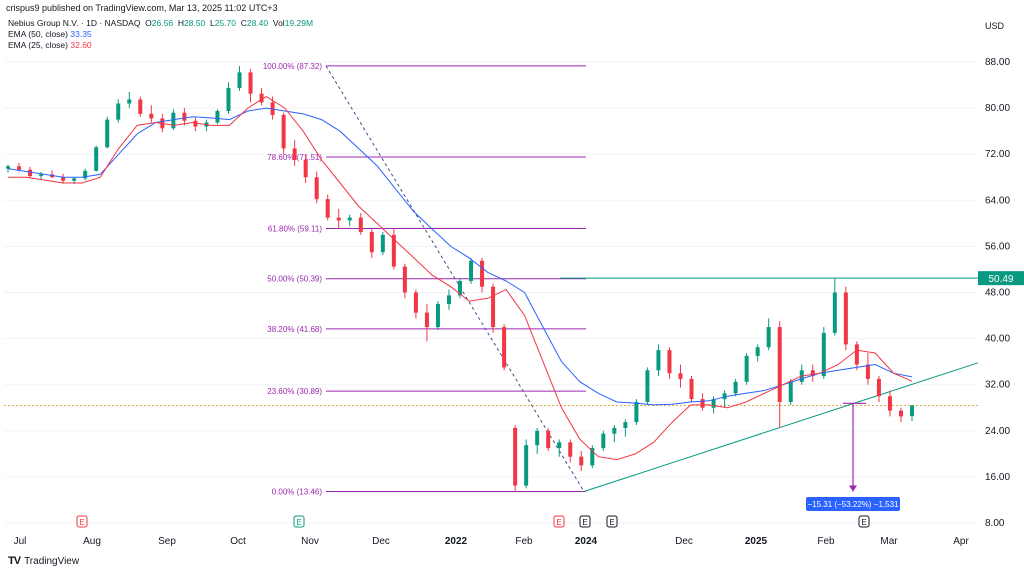 The image size is (1024, 571). Describe the element at coordinates (292, 66) in the screenshot. I see `fib-level-label: 100.00% (87.32)` at that location.